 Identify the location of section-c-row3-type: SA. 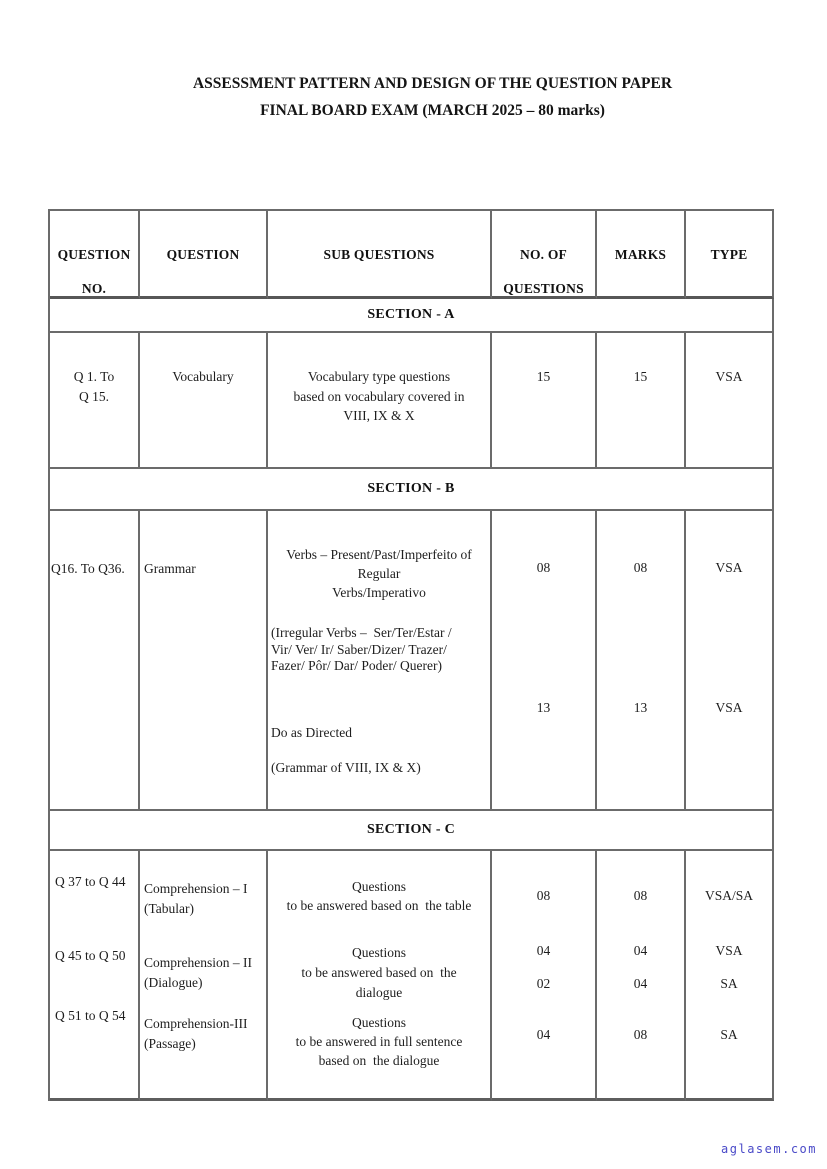
(729, 1034).